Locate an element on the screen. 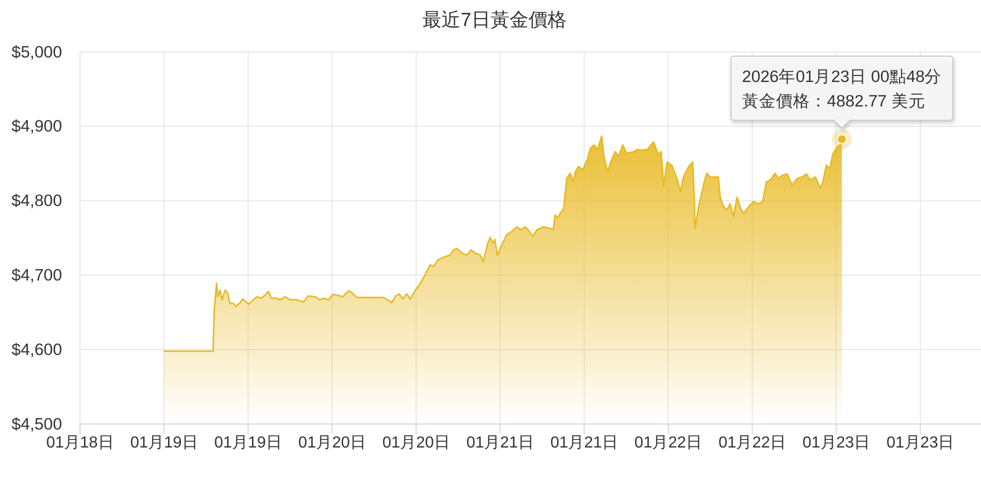  x-tick-label: 01月18日 is located at coordinates (80, 443).